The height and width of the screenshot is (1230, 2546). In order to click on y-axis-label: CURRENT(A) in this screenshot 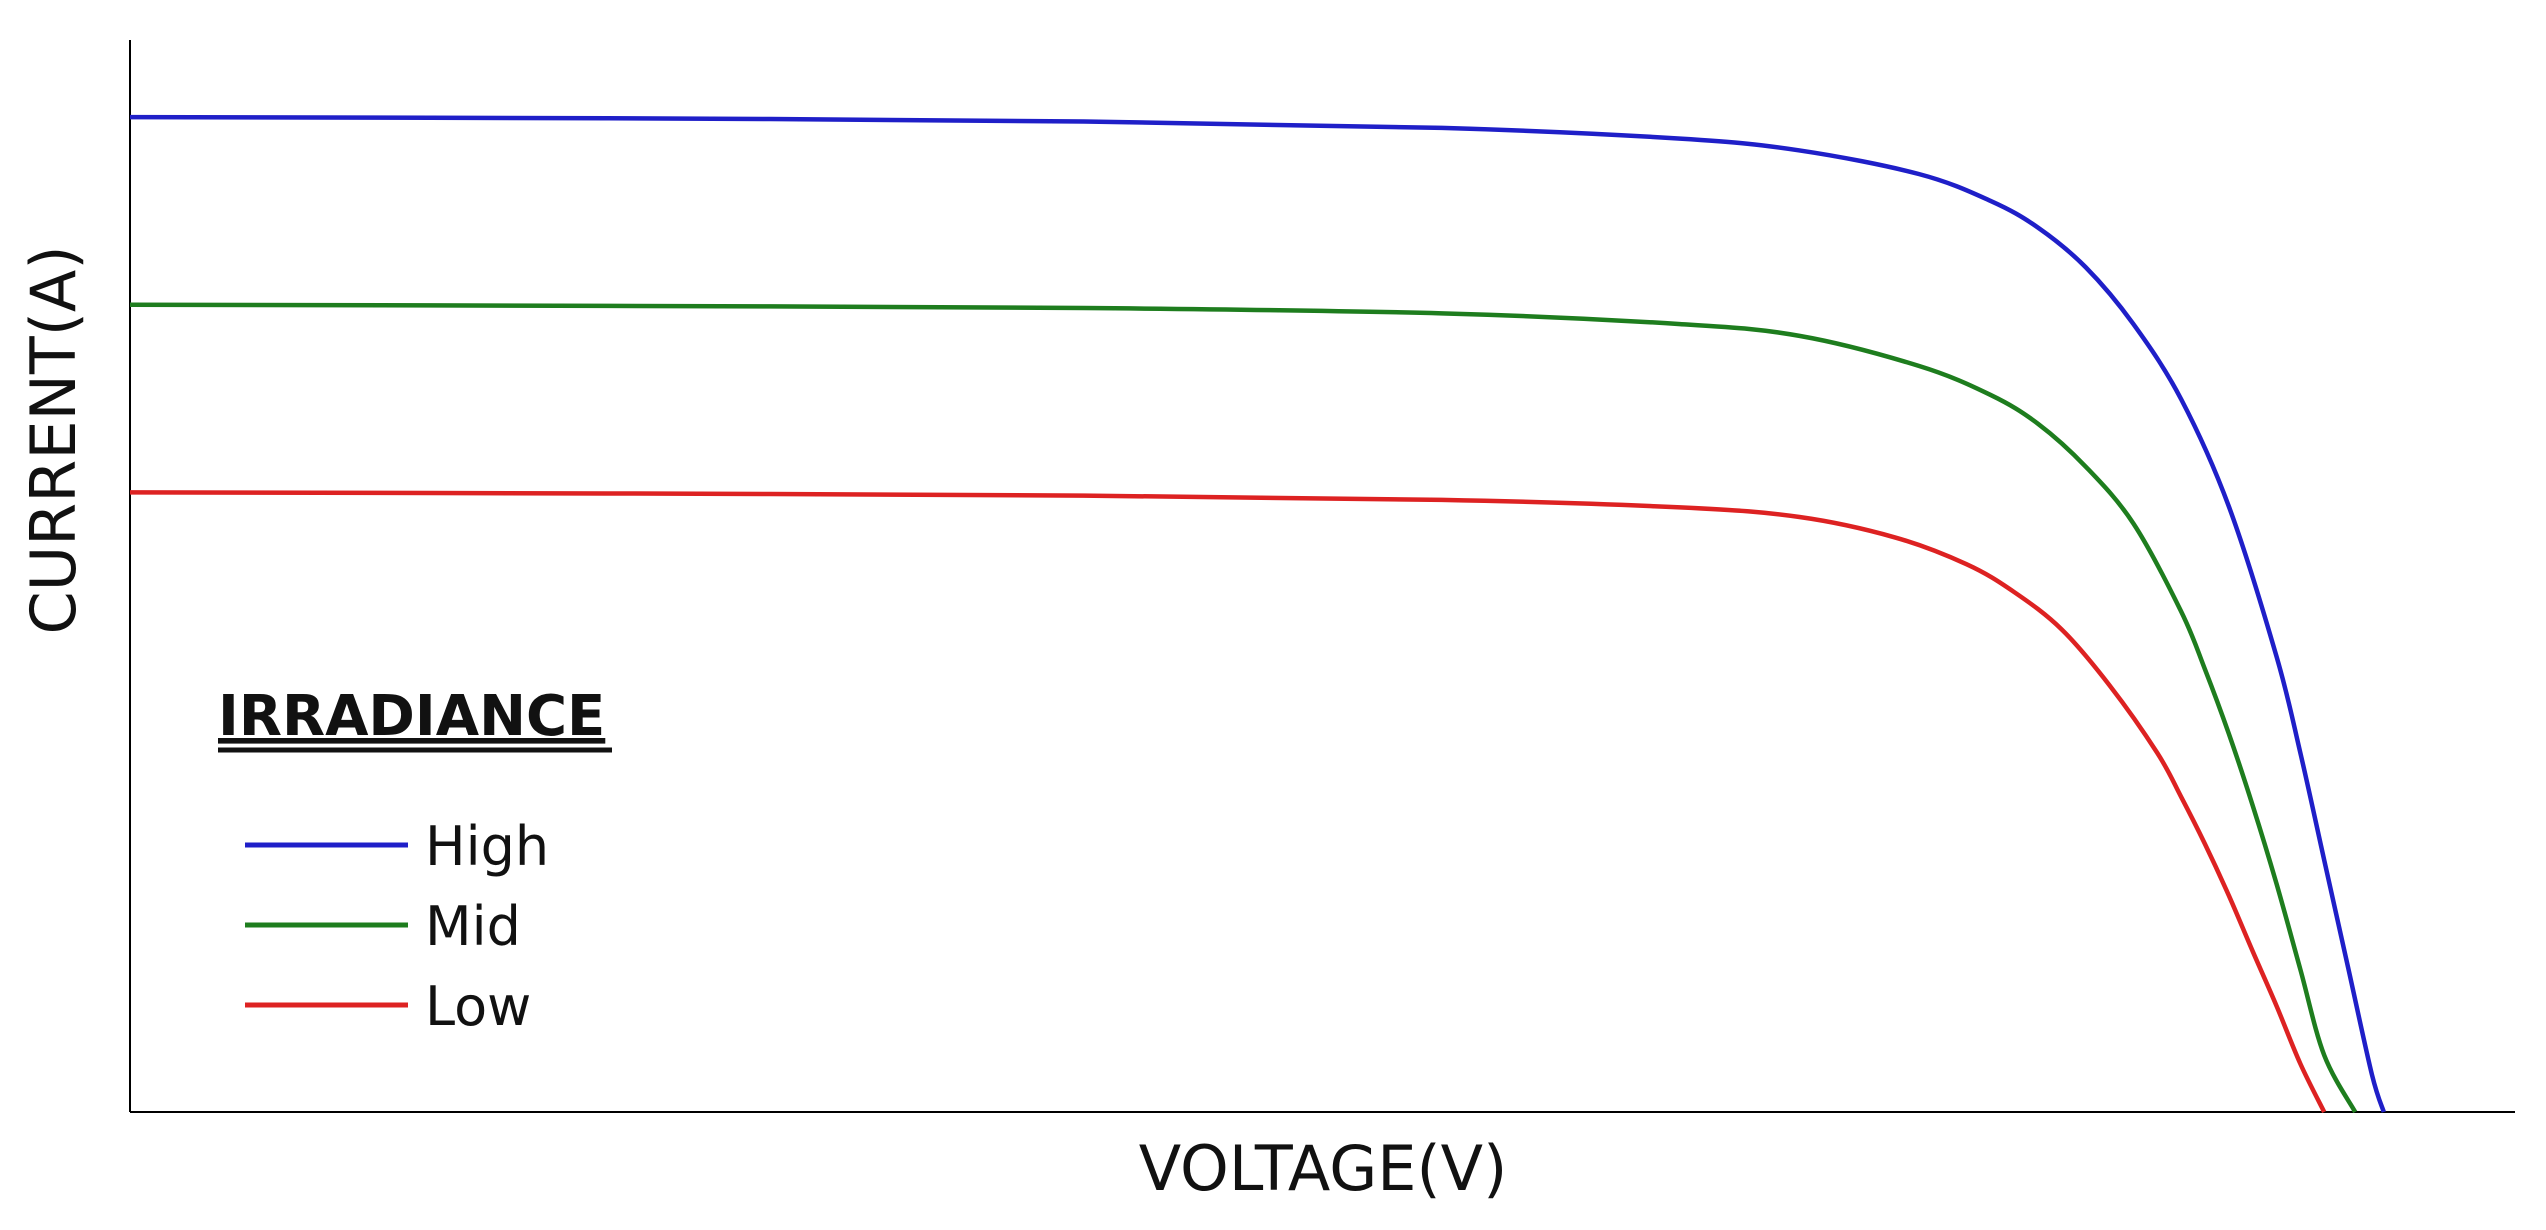, I will do `click(53, 439)`.